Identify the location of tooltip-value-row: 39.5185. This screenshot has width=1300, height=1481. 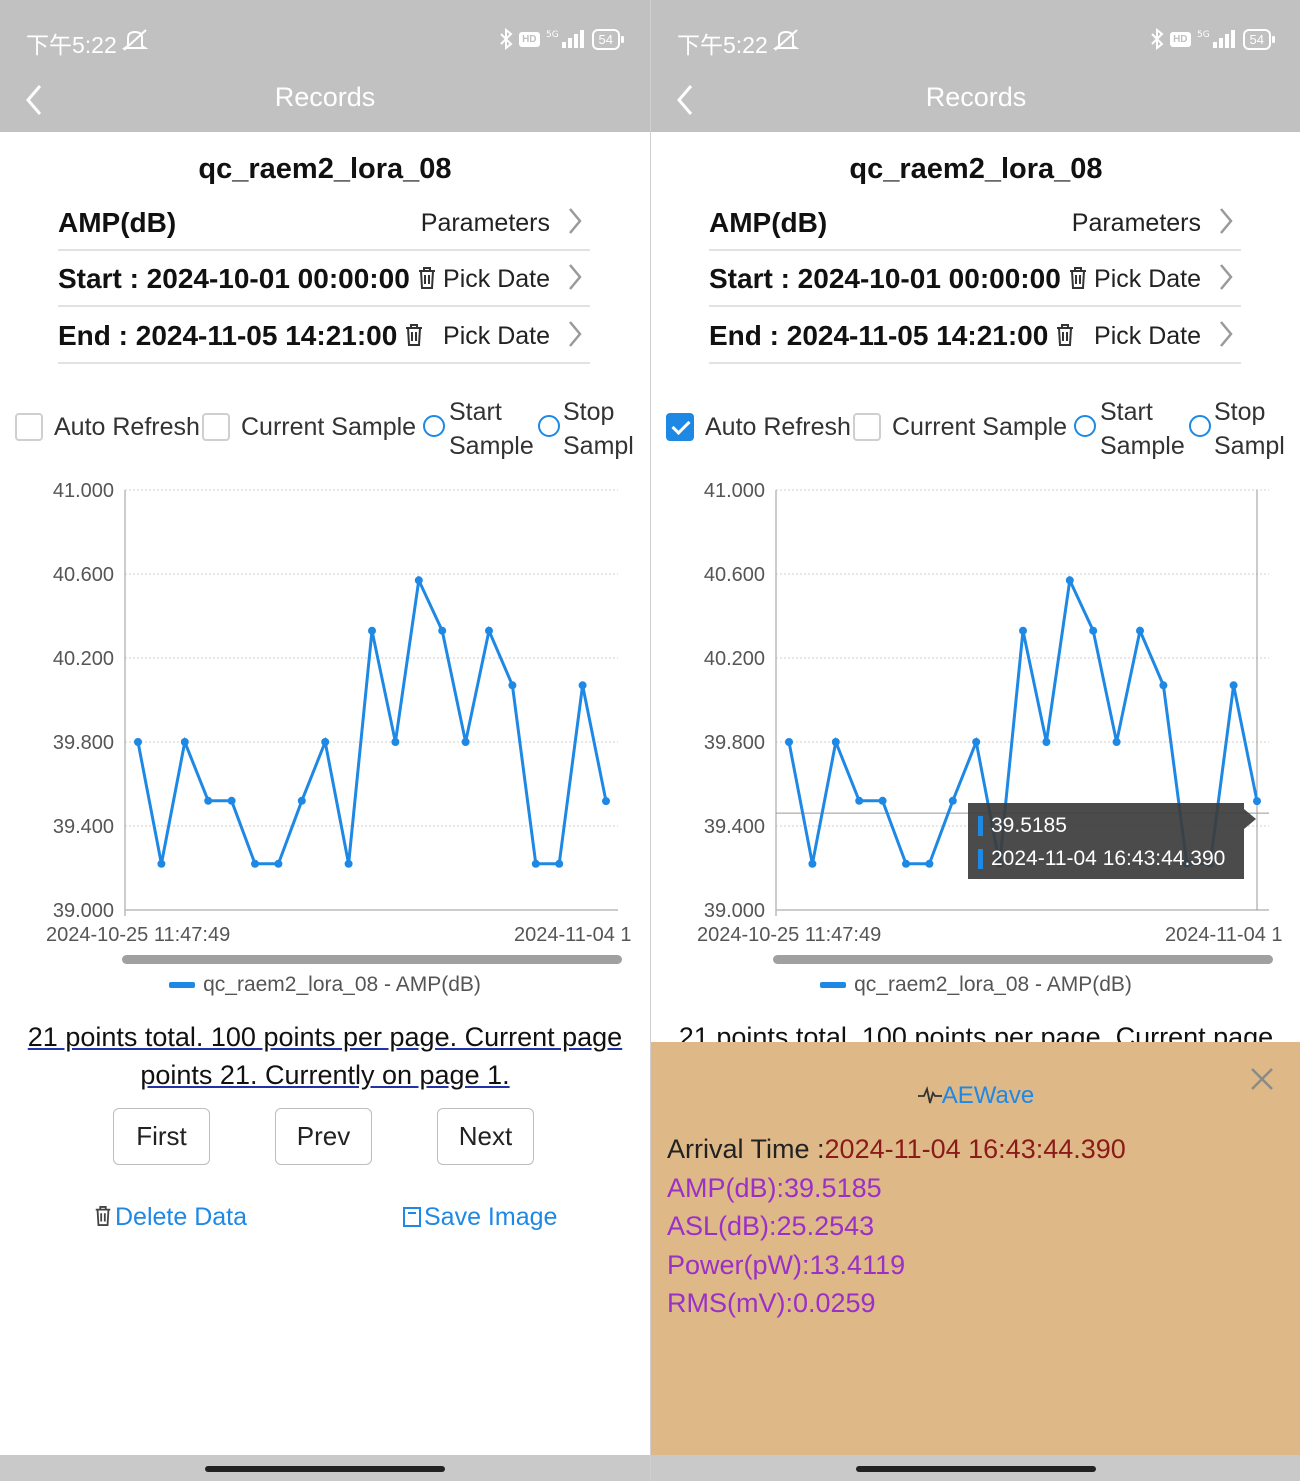
(1022, 826).